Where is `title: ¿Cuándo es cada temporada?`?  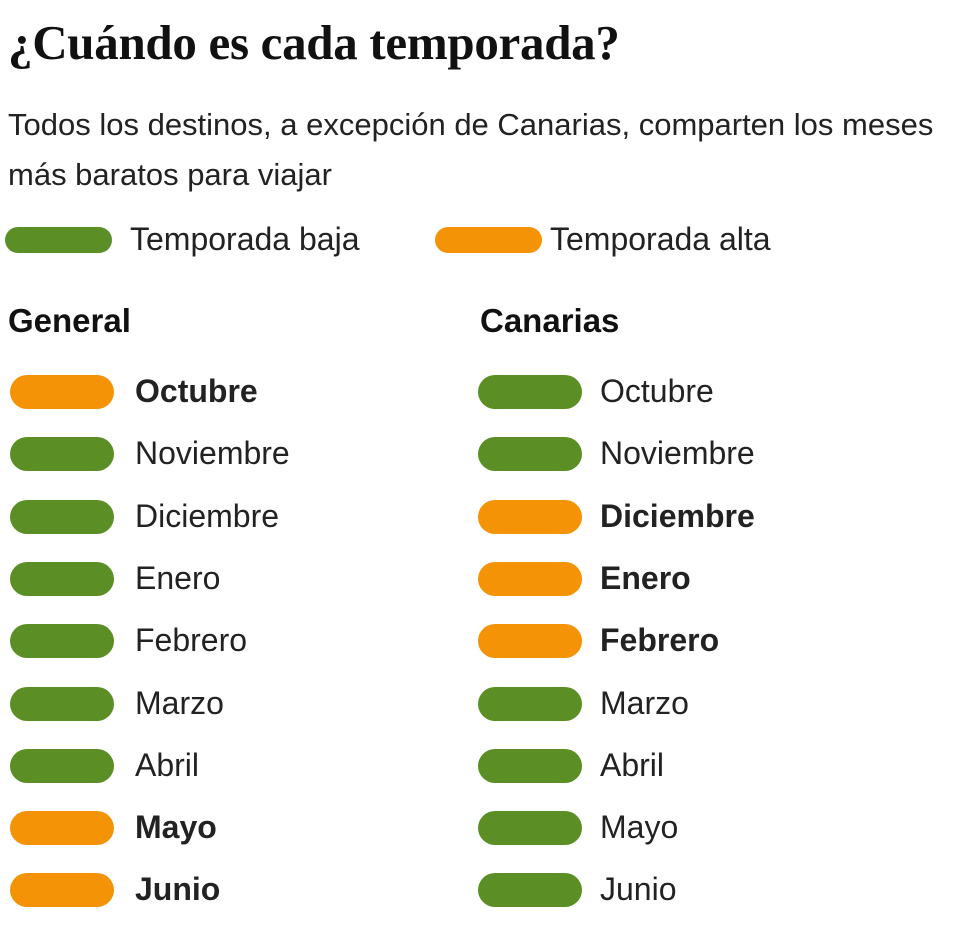 title: ¿Cuándo es cada temporada? is located at coordinates (314, 42).